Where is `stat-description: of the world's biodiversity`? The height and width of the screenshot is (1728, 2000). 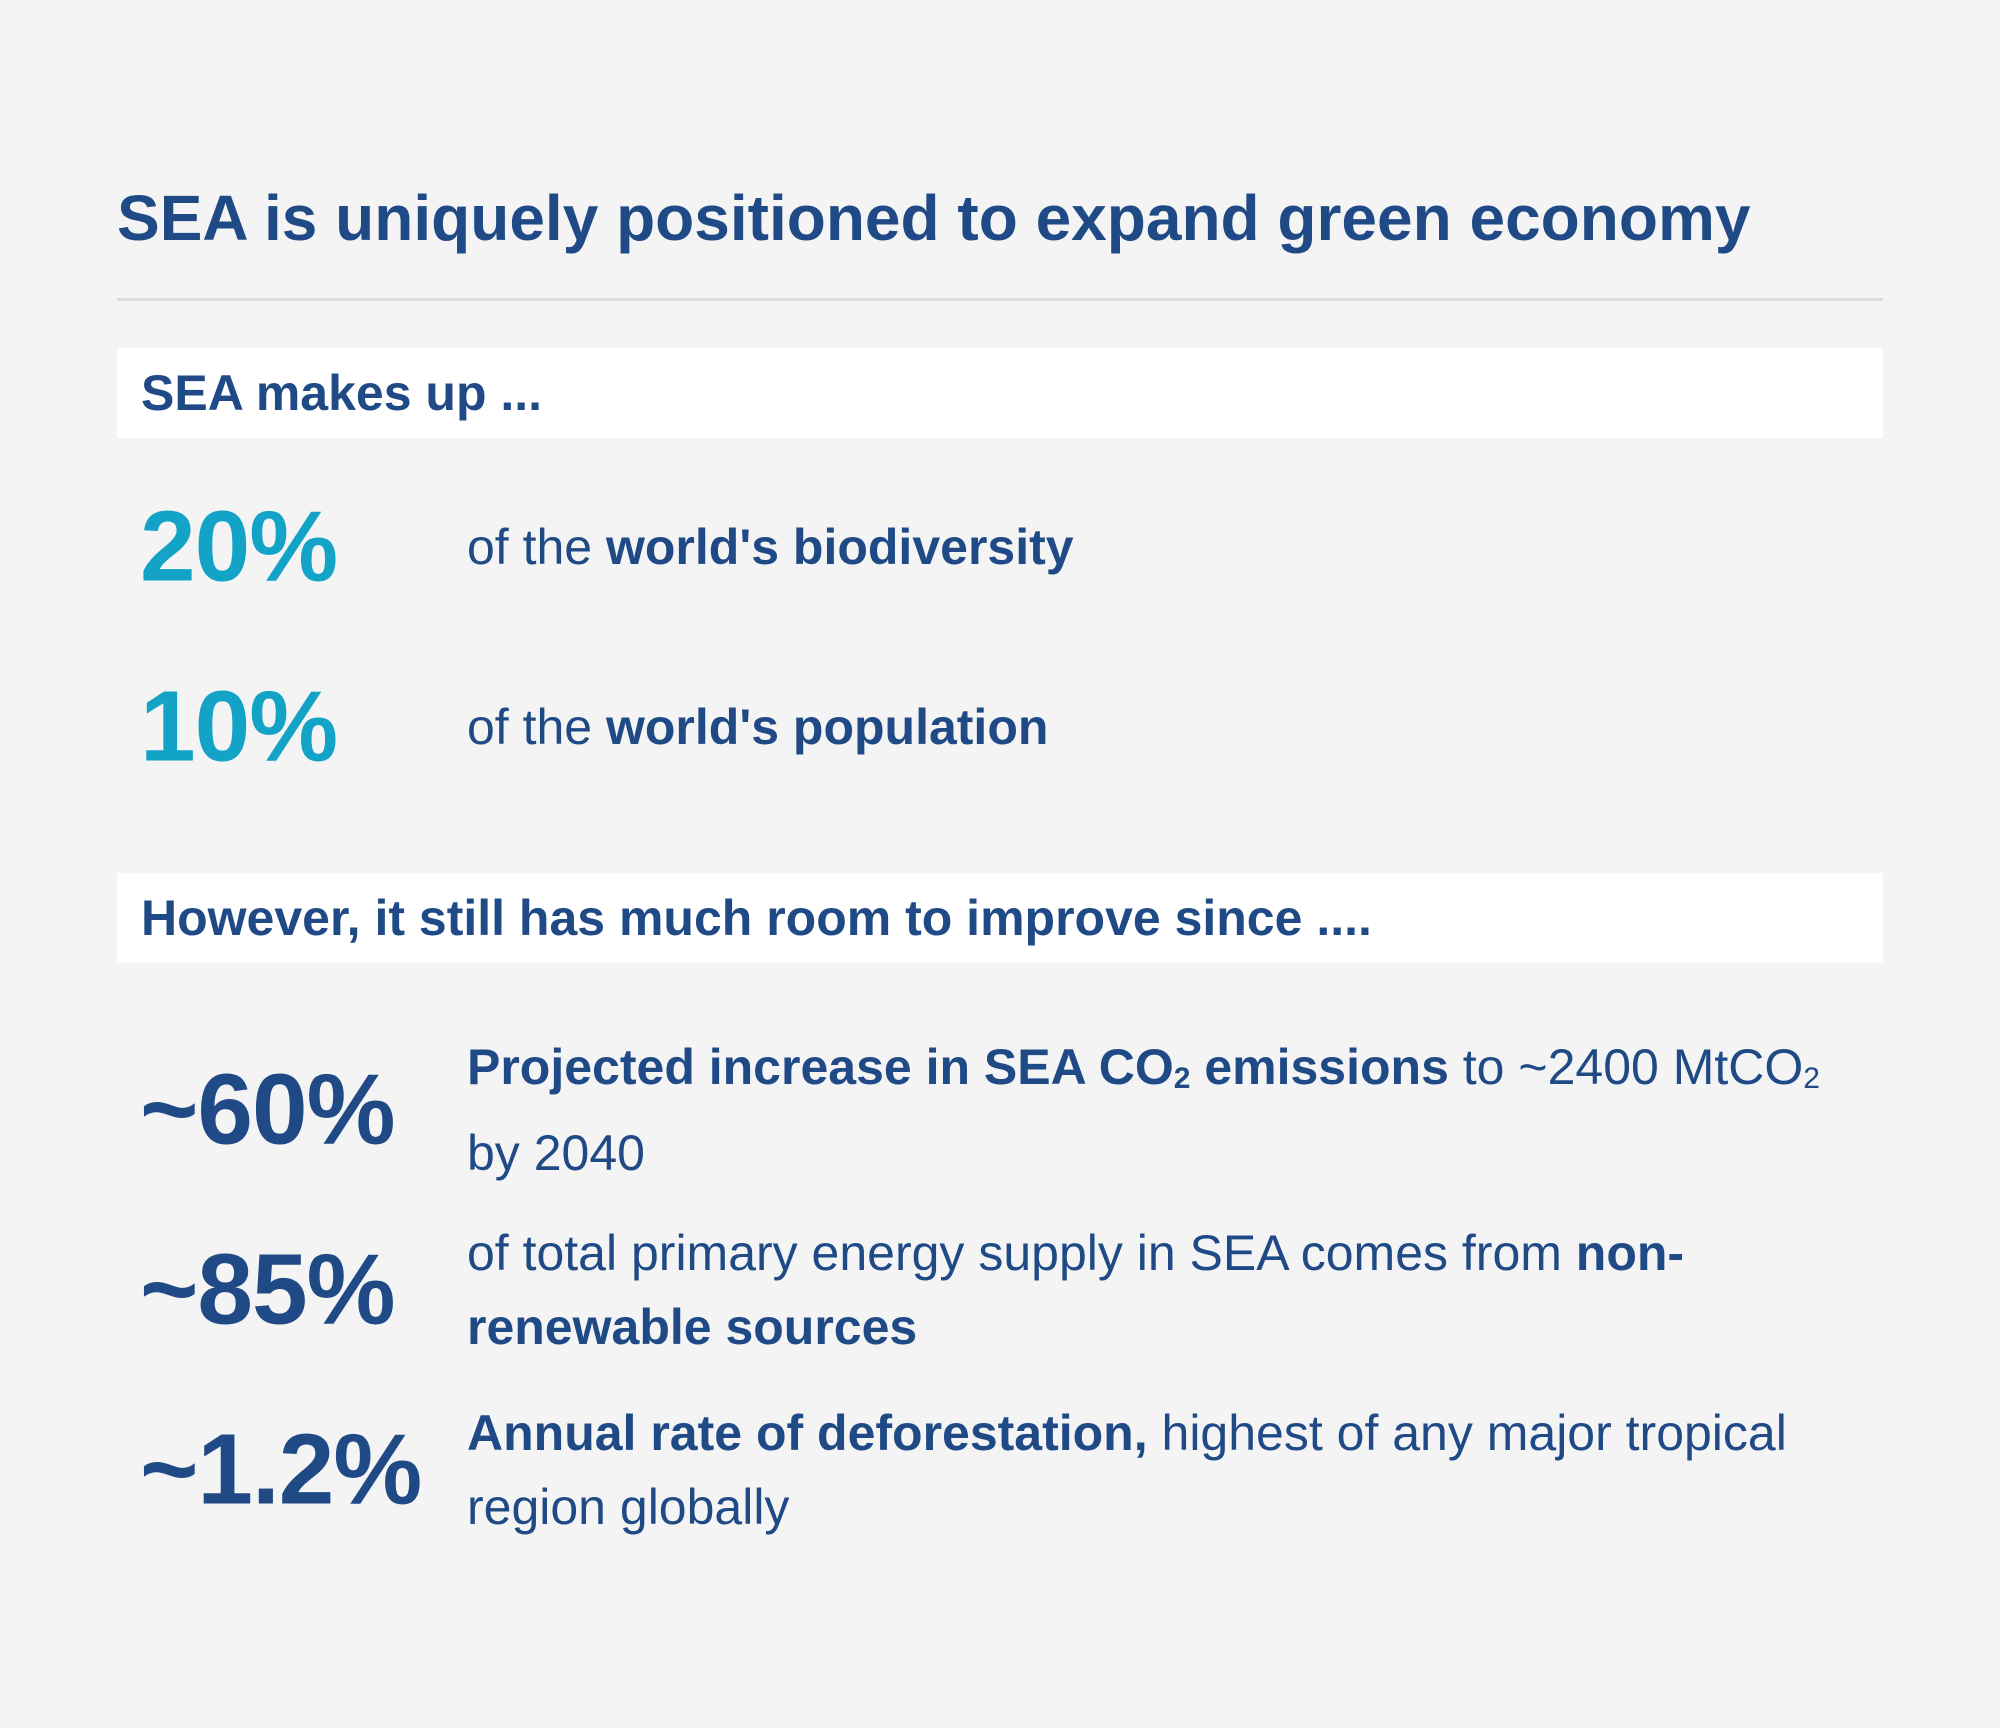 stat-description: of the world's biodiversity is located at coordinates (1167, 547).